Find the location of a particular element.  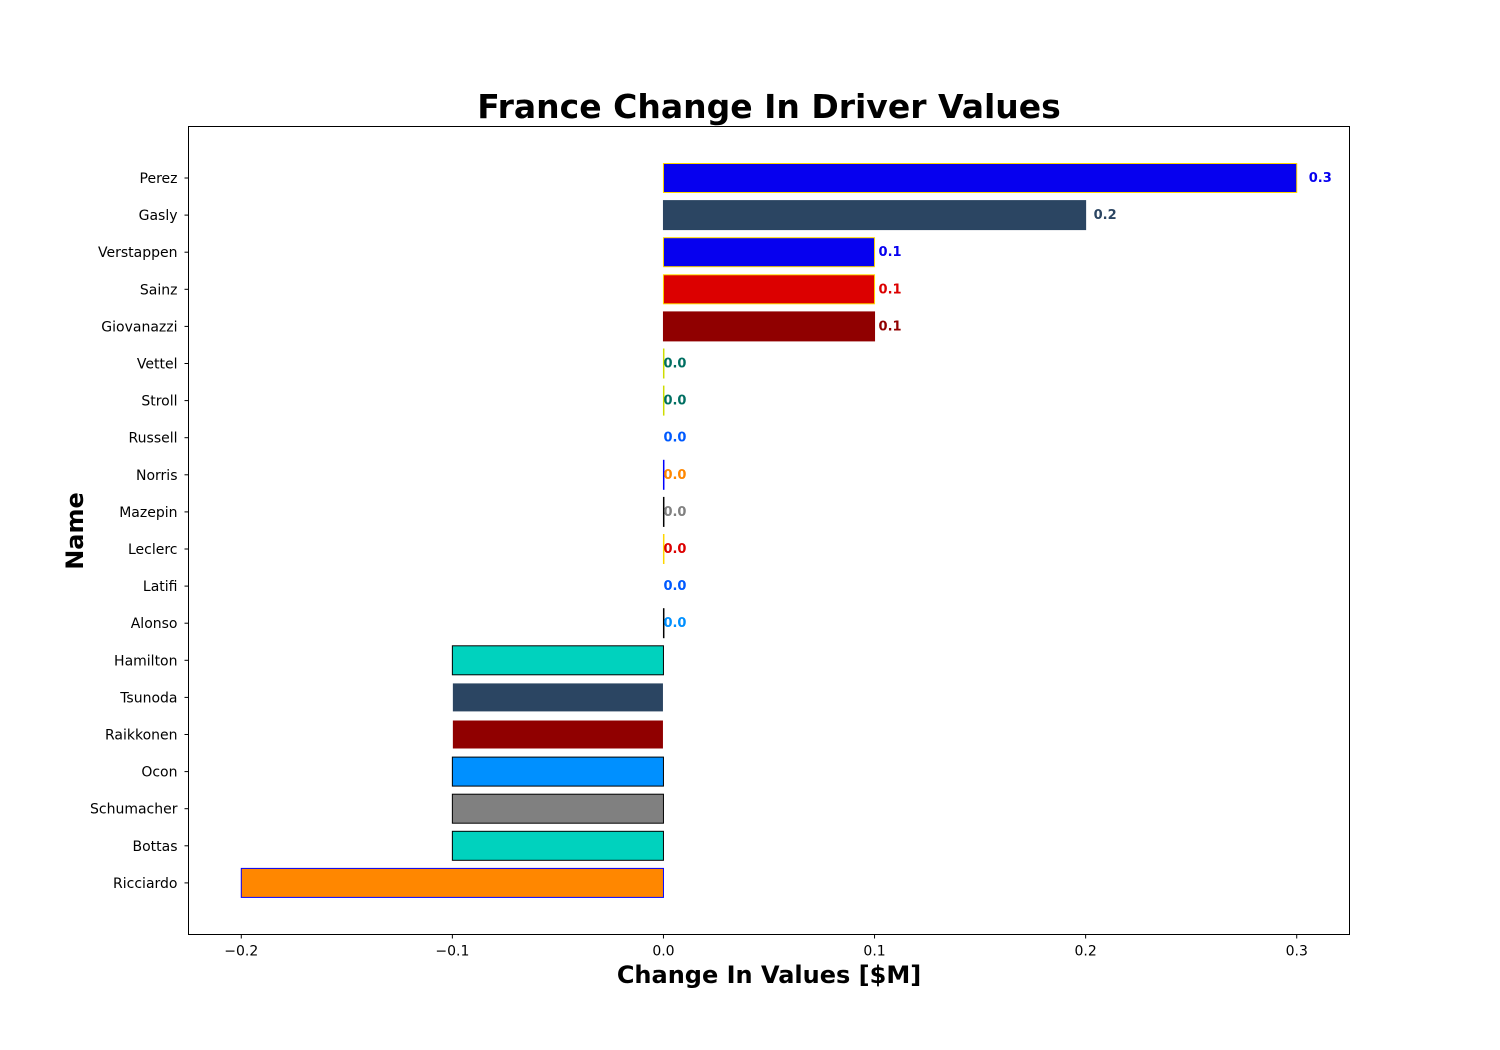

data-label-leclerc: 0.0 is located at coordinates (674, 549).